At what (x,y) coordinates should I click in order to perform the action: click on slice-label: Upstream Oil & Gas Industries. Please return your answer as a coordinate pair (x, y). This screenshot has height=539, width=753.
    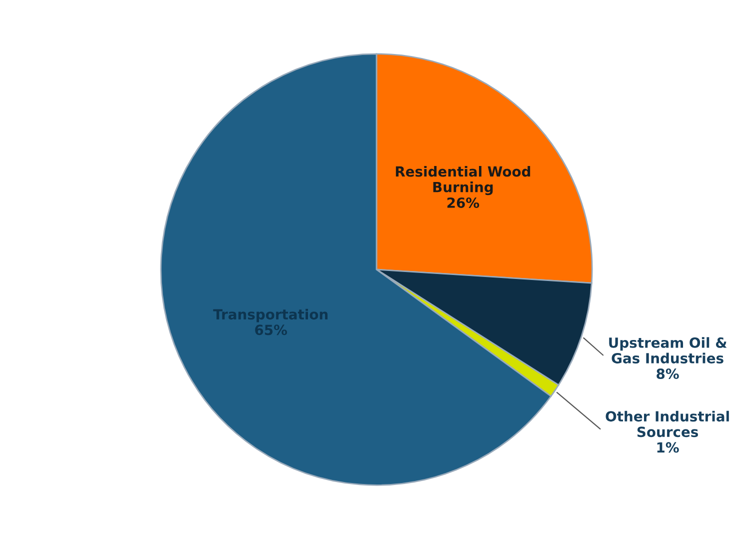
    Looking at the image, I should click on (668, 350).